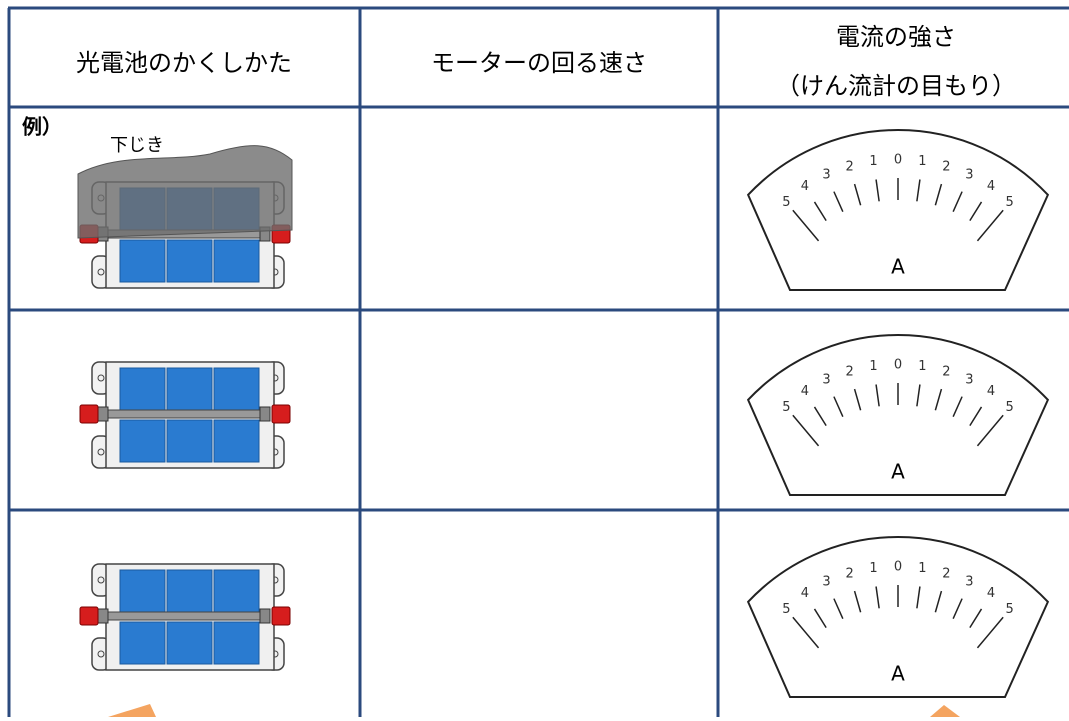 The width and height of the screenshot is (1069, 721). What do you see at coordinates (896, 37) in the screenshot?
I see `header-3: 電流の強さ` at bounding box center [896, 37].